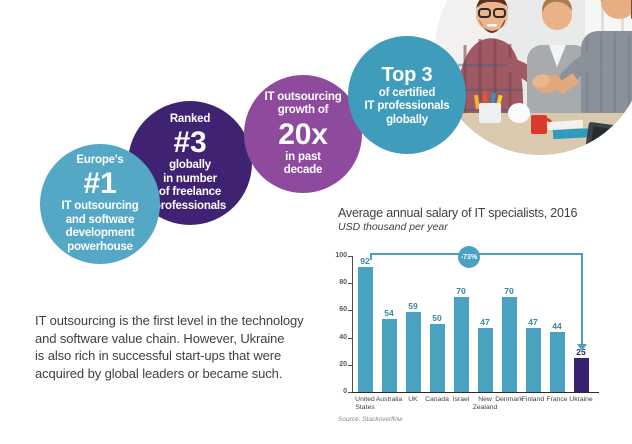 This screenshot has width=632, height=444. What do you see at coordinates (352, 324) in the screenshot?
I see `y-axis-line` at bounding box center [352, 324].